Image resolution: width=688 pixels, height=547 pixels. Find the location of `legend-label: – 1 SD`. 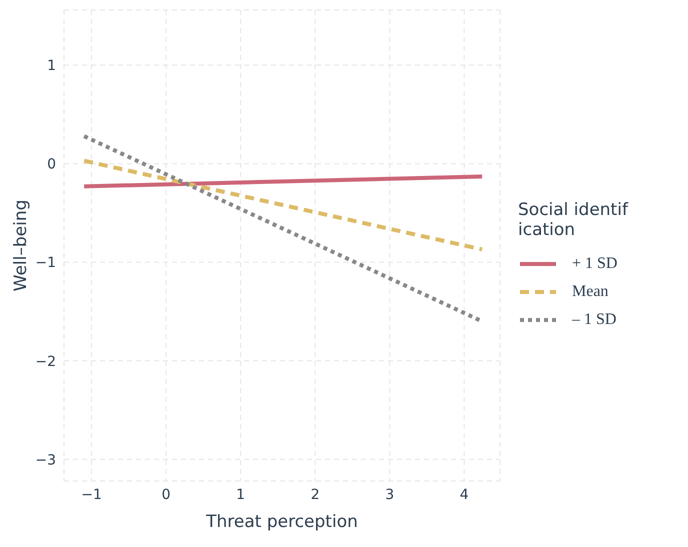

legend-label: – 1 SD is located at coordinates (594, 320).